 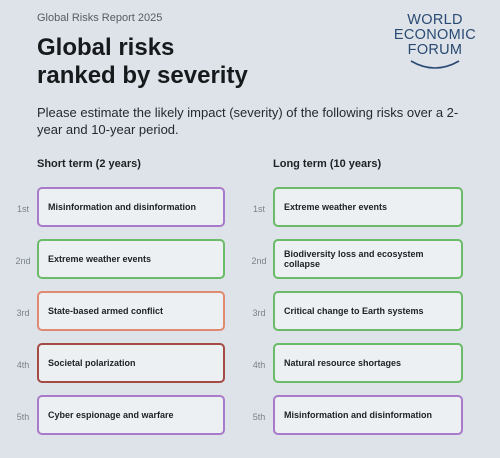 I want to click on short-rank-2: 2nd, so click(x=23, y=261).